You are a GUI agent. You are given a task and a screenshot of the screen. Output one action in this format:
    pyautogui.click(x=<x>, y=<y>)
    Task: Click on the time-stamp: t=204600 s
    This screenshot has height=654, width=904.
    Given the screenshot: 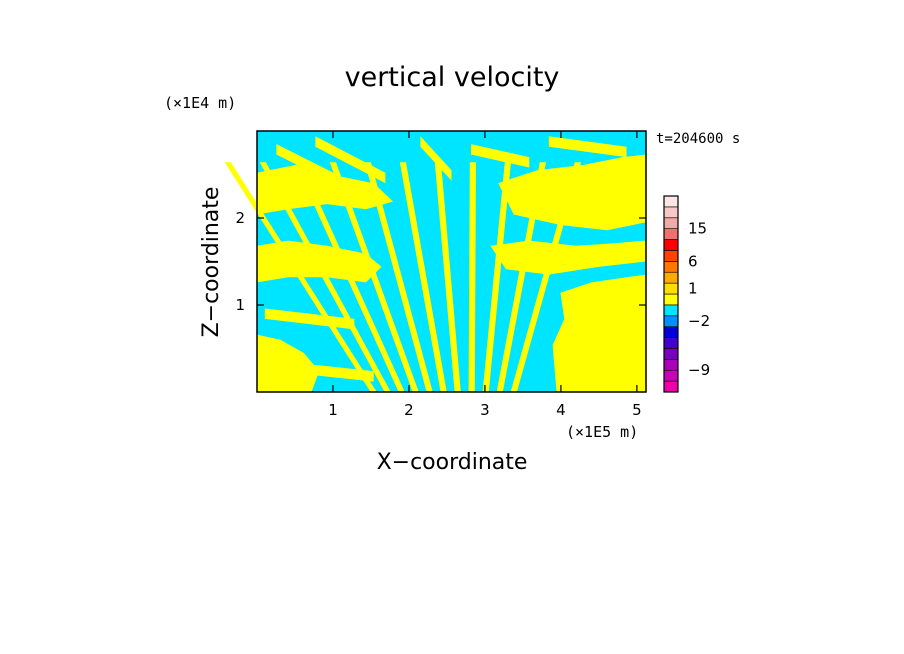 What is the action you would take?
    pyautogui.click(x=698, y=139)
    